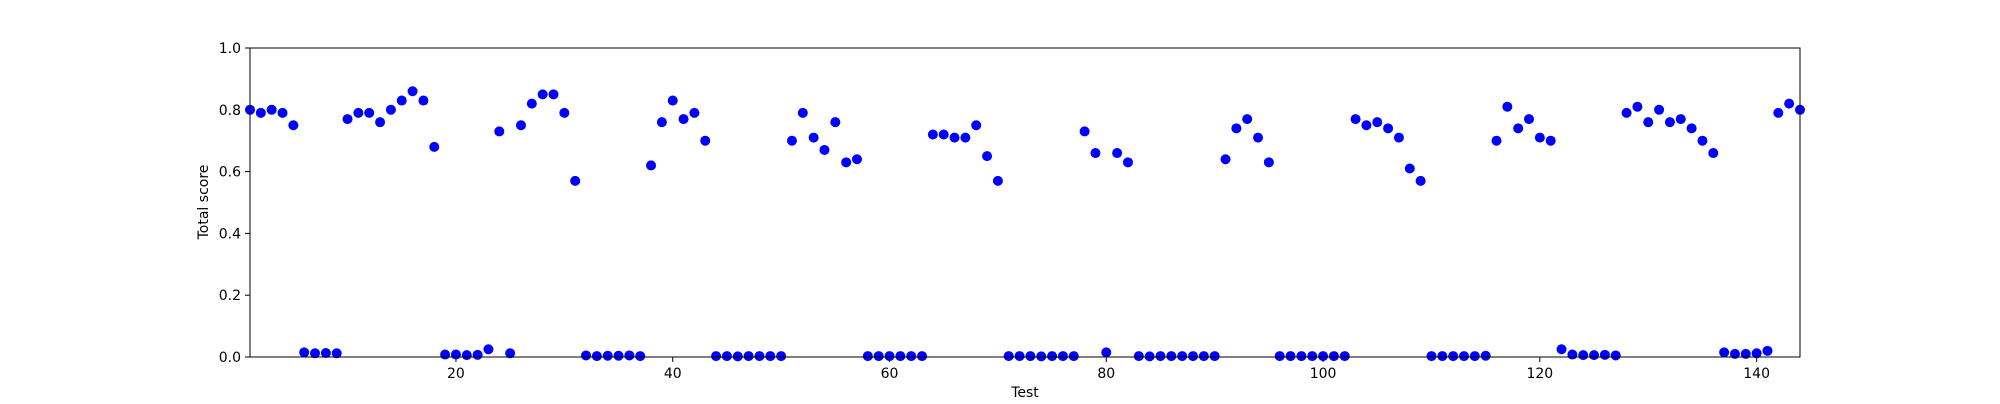  Describe the element at coordinates (230, 111) in the screenshot. I see `y-tick-label: 0.8` at that location.